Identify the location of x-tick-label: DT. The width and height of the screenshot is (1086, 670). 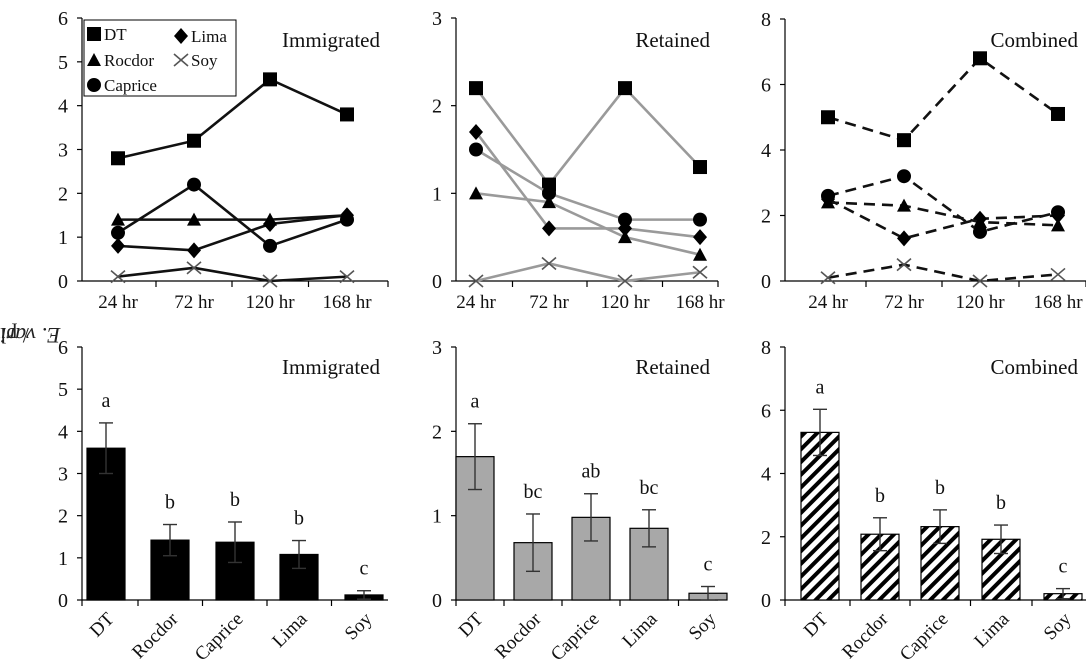
(102, 624).